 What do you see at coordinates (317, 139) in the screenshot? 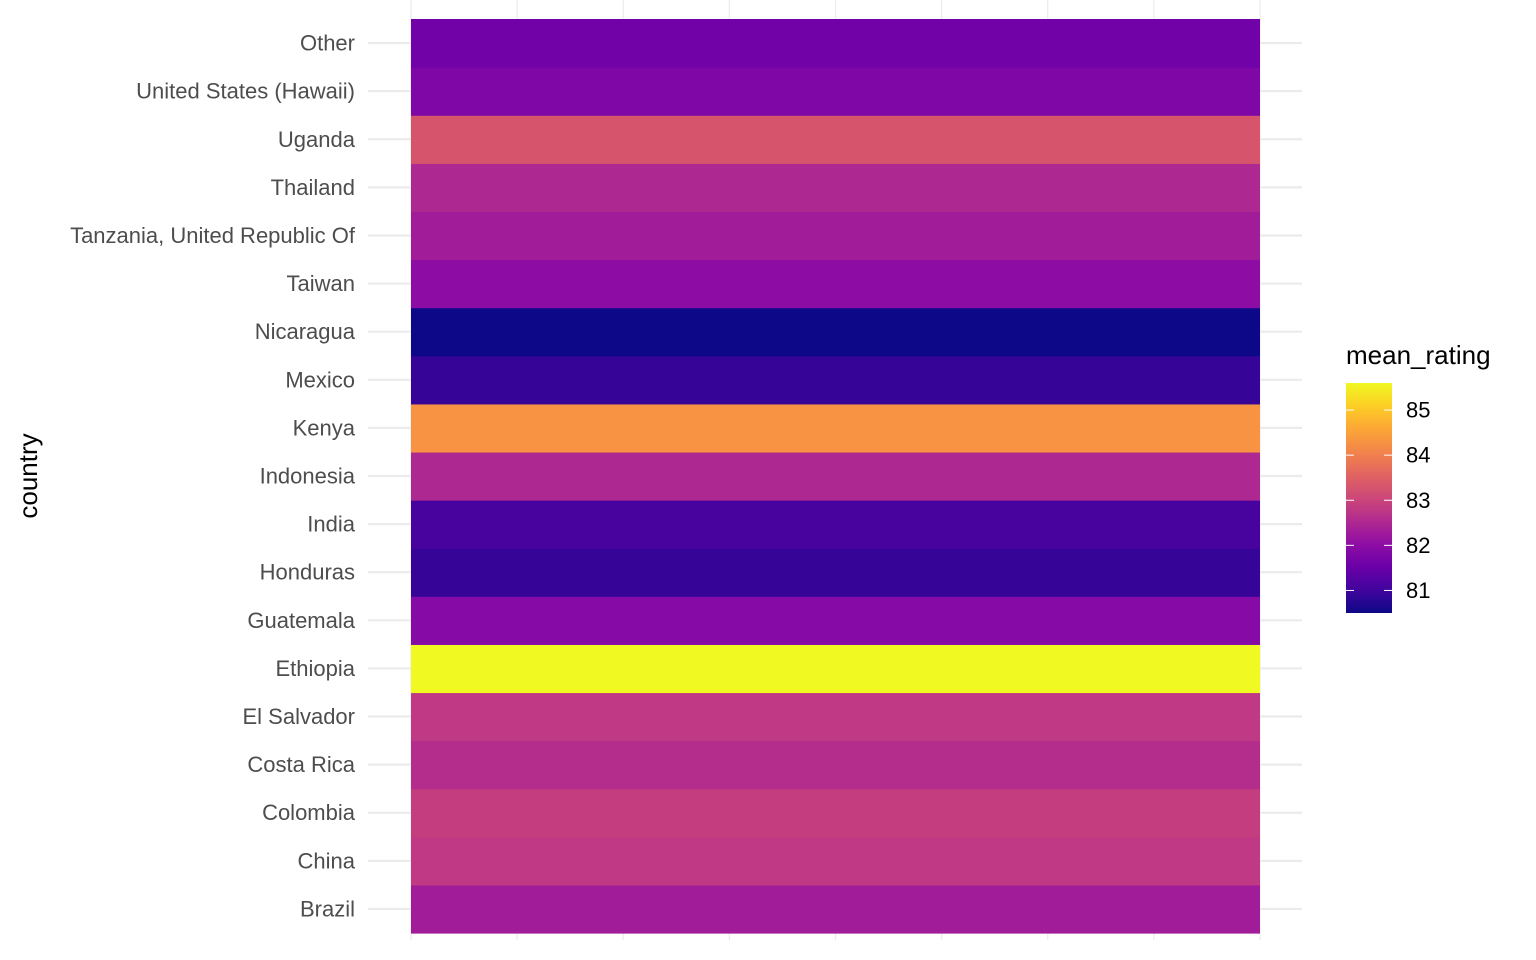
I see `y-tick-label: Uganda` at bounding box center [317, 139].